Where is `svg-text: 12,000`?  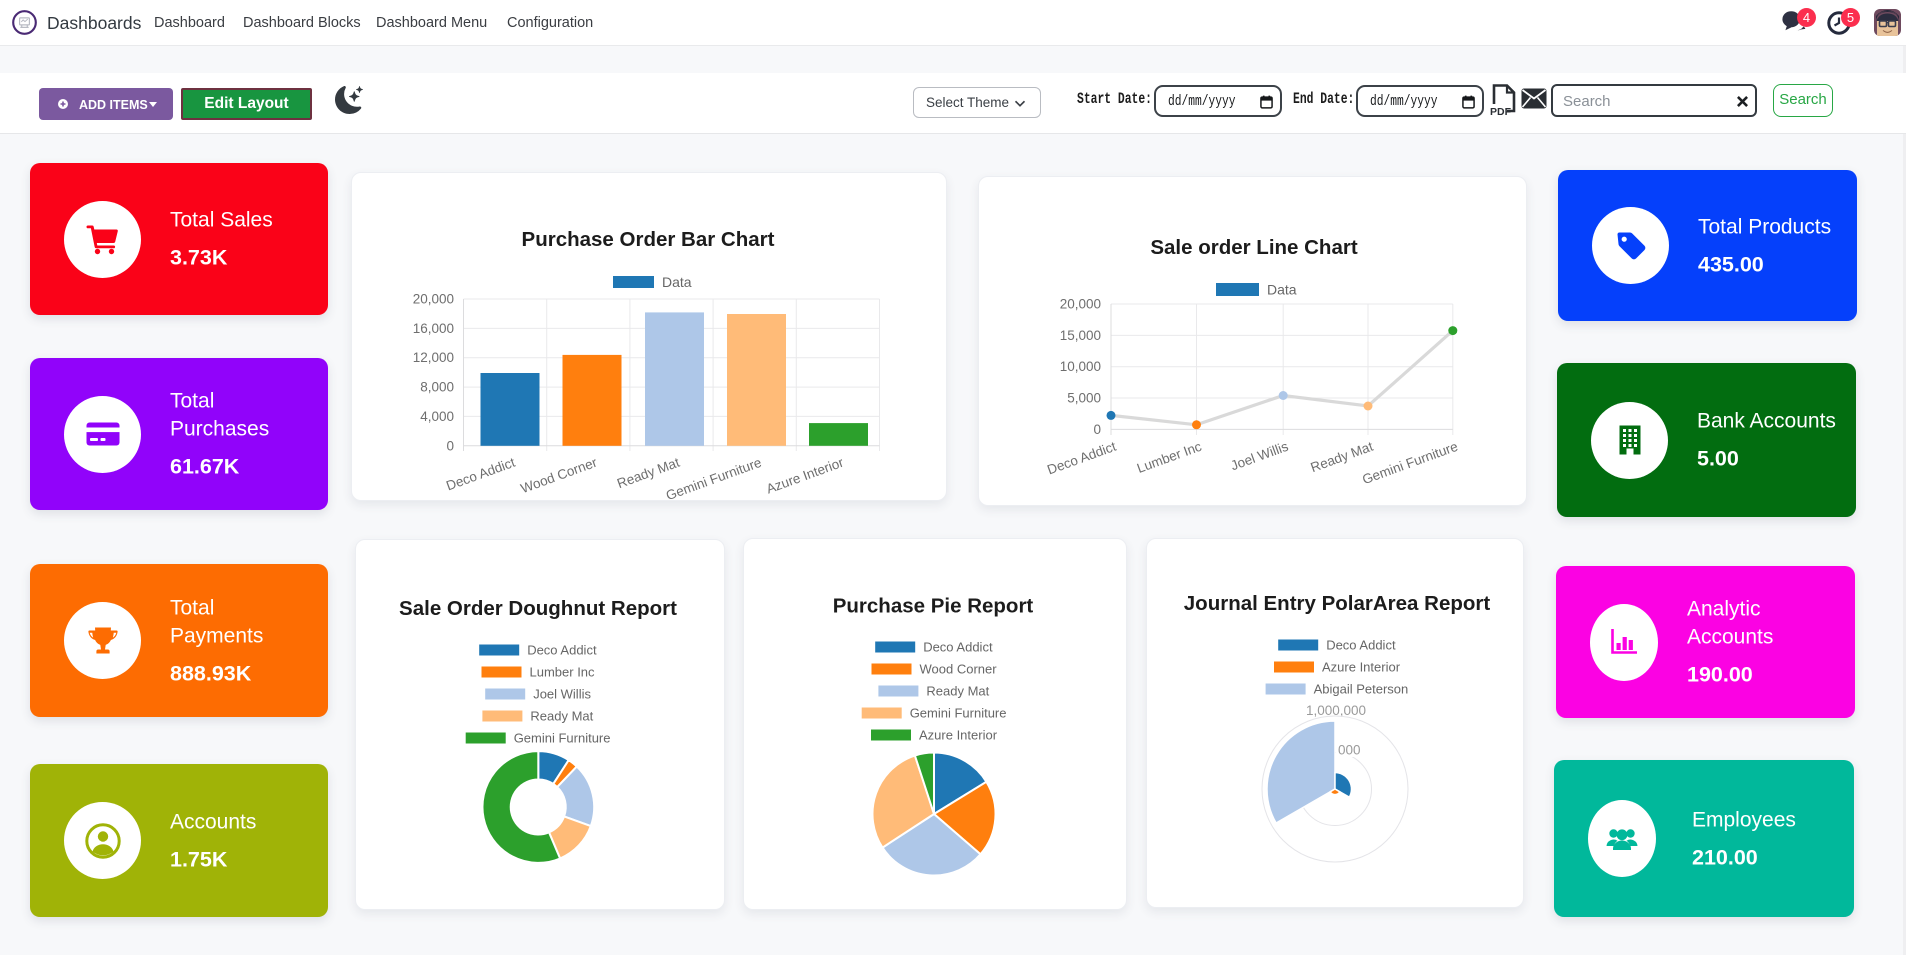 svg-text: 12,000 is located at coordinates (433, 357).